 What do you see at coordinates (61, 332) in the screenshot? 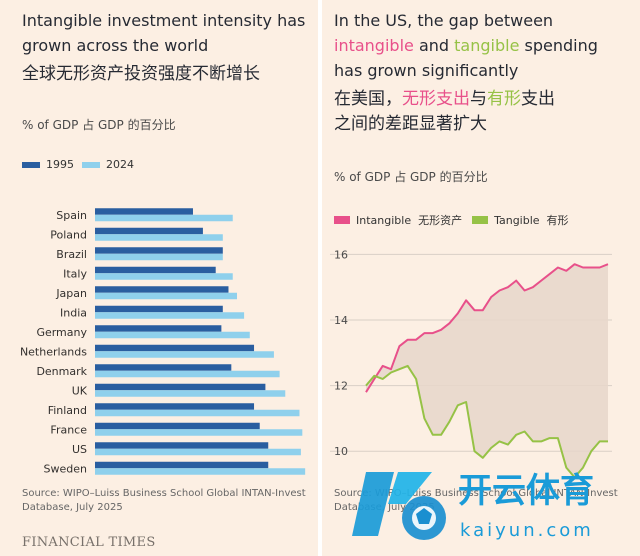
I see `bar-category-label: Germany` at bounding box center [61, 332].